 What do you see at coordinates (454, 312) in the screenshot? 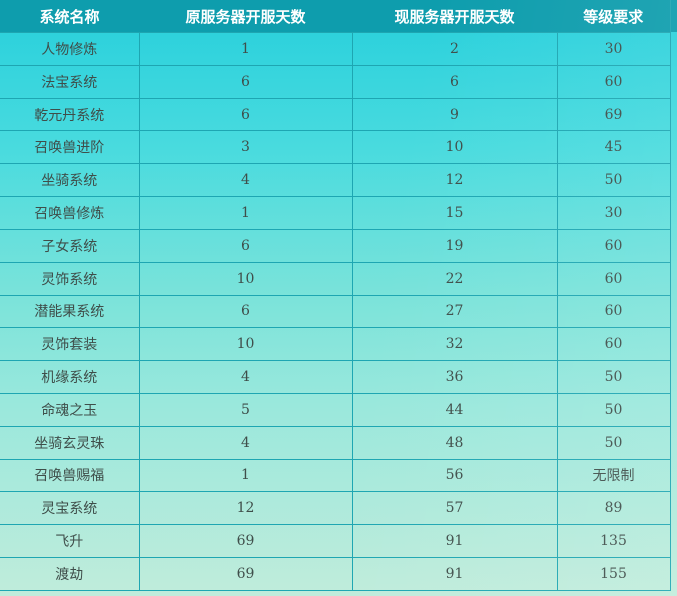
I see `cell-current-server-days: 27` at bounding box center [454, 312].